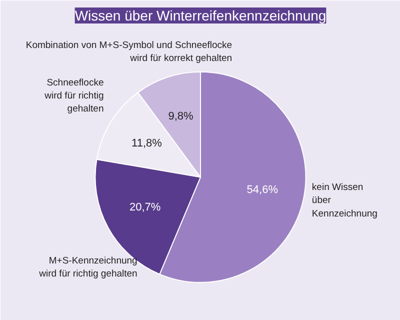 Image resolution: width=400 pixels, height=320 pixels. What do you see at coordinates (74, 96) in the screenshot?
I see `slice-label: Schneeflocke wird für richtig gehalten` at bounding box center [74, 96].